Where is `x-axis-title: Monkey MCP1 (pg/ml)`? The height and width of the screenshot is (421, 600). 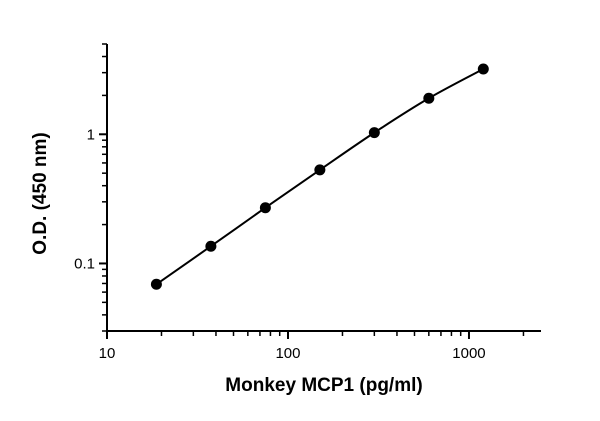 x-axis-title: Monkey MCP1 (pg/ml) is located at coordinates (323, 385).